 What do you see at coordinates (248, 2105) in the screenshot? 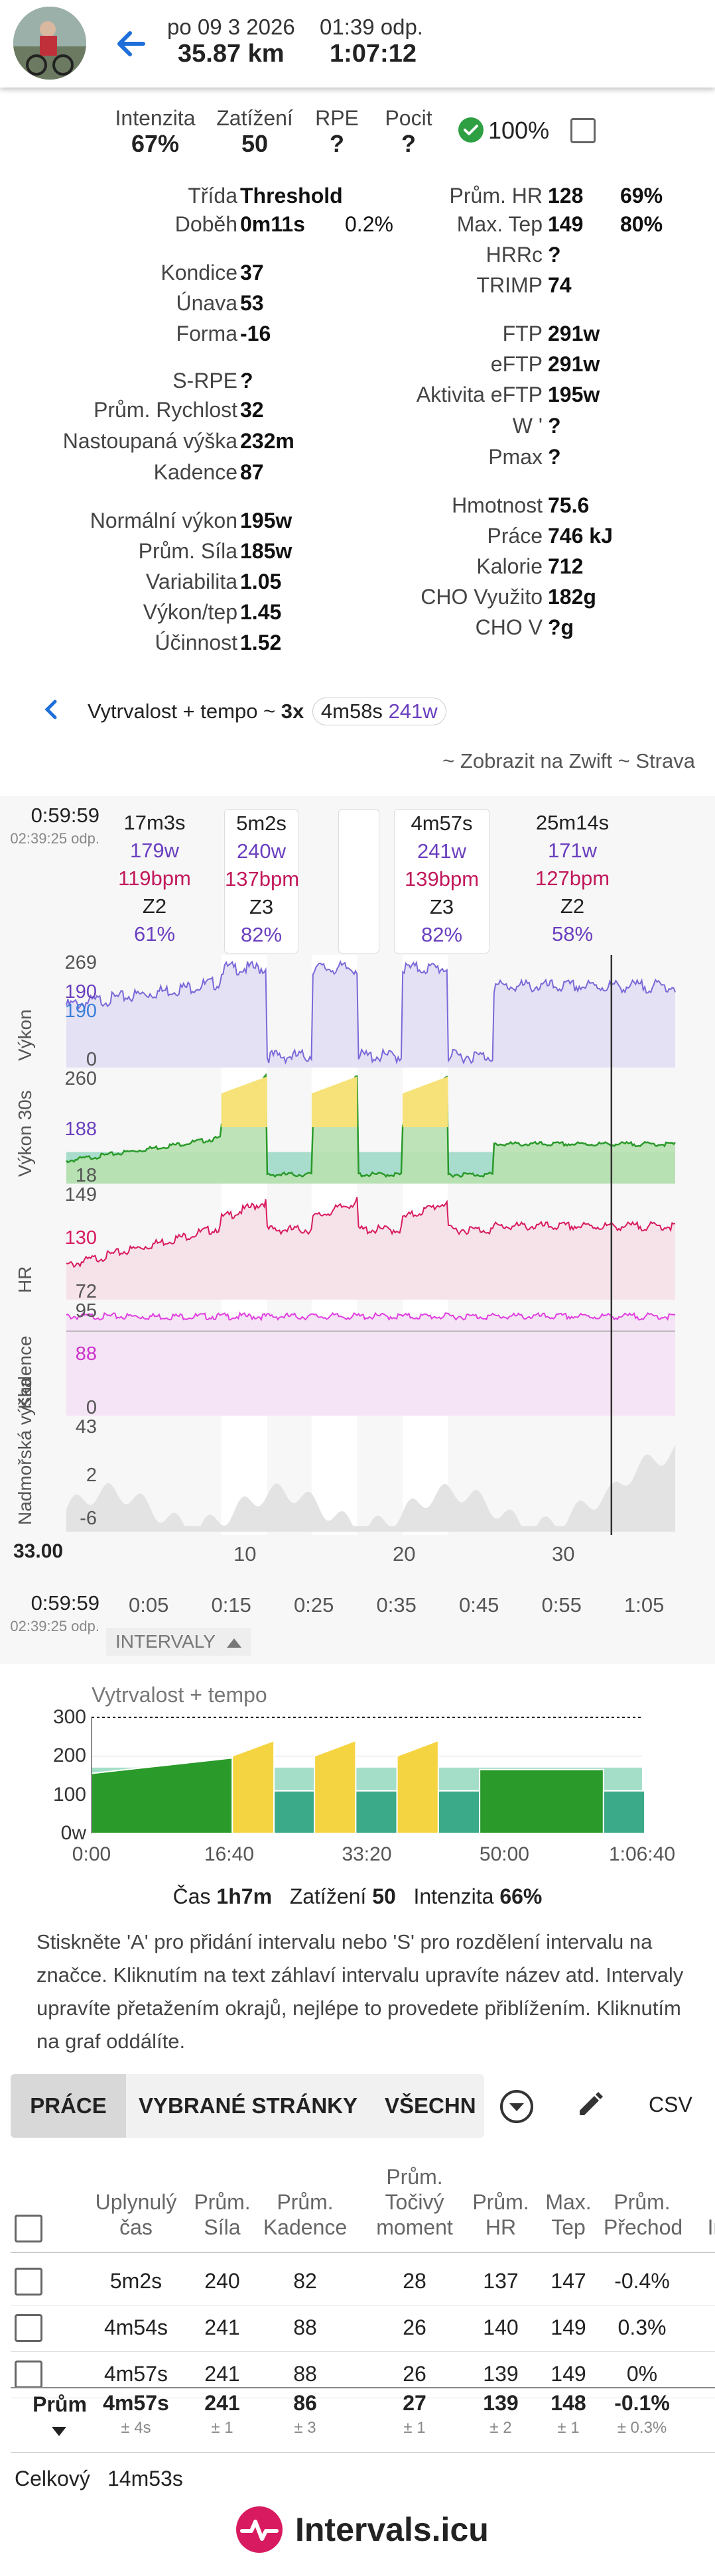
I see `tab-selected-pages: VYBRANÉ STRÁNKY` at bounding box center [248, 2105].